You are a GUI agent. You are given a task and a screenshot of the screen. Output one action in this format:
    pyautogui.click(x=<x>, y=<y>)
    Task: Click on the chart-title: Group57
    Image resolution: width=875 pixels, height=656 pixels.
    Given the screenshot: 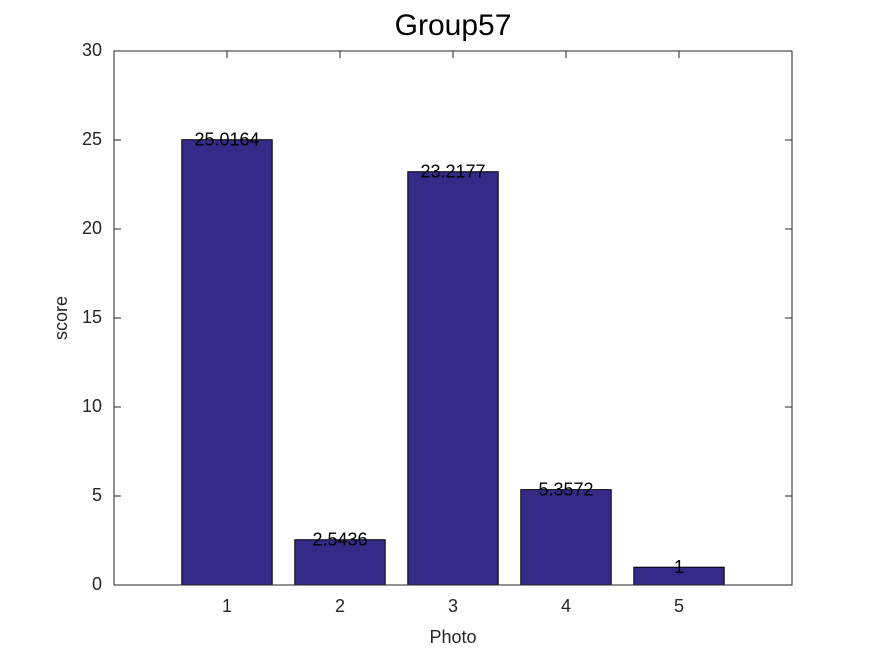 What is the action you would take?
    pyautogui.click(x=453, y=25)
    